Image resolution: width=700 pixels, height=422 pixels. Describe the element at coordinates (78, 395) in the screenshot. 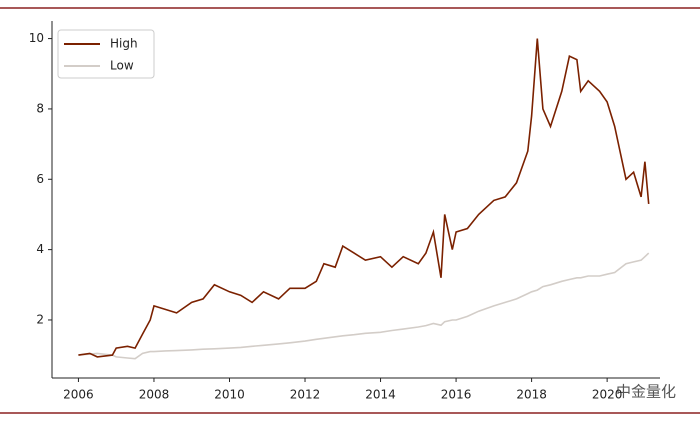

I see `x-tick-label: 2006` at that location.